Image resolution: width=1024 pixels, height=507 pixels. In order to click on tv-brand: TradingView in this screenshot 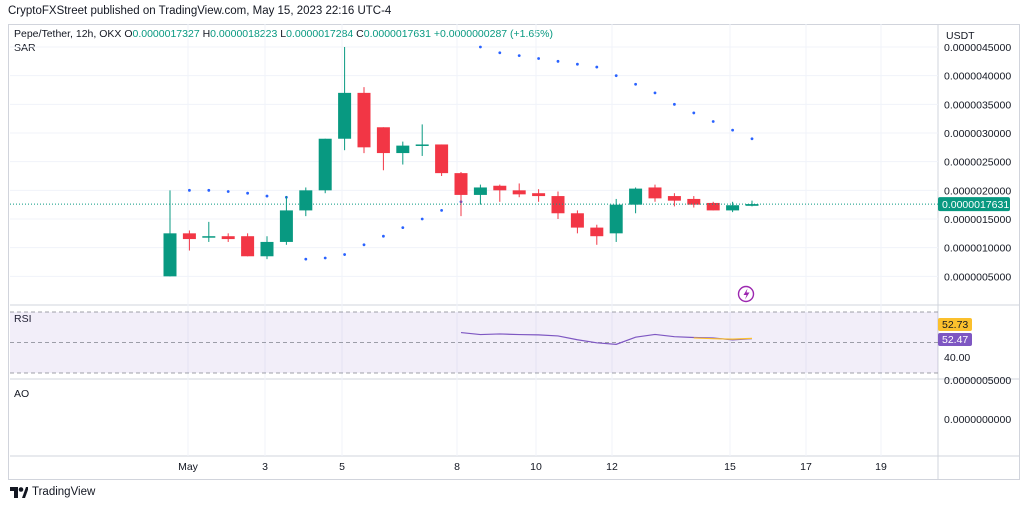, I will do `click(64, 492)`.